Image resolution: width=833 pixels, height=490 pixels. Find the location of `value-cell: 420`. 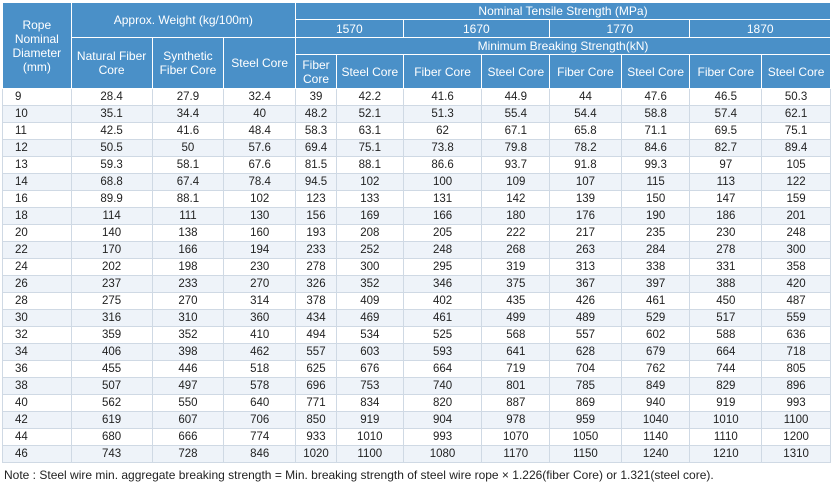

value-cell: 420 is located at coordinates (796, 284).